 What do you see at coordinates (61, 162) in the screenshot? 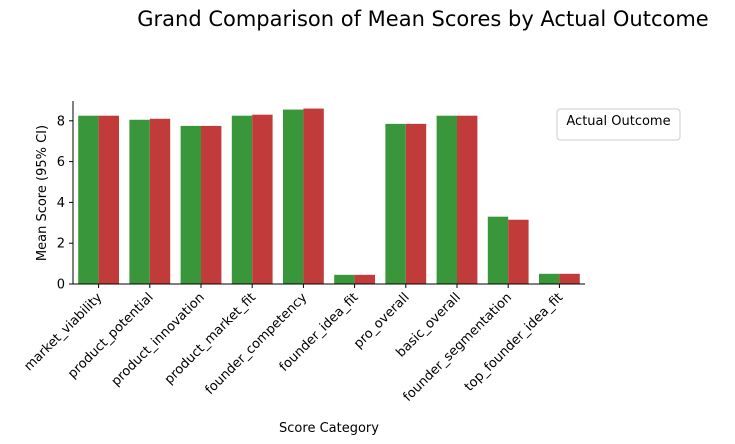
I see `y-tick-label: 6` at bounding box center [61, 162].